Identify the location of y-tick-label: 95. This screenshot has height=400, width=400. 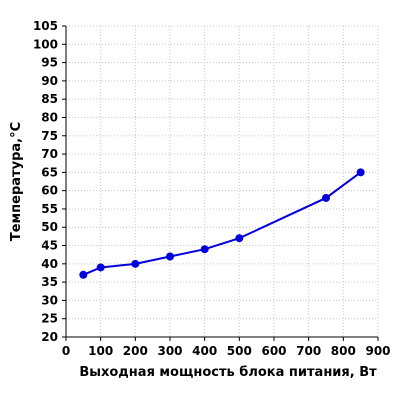
(49, 63).